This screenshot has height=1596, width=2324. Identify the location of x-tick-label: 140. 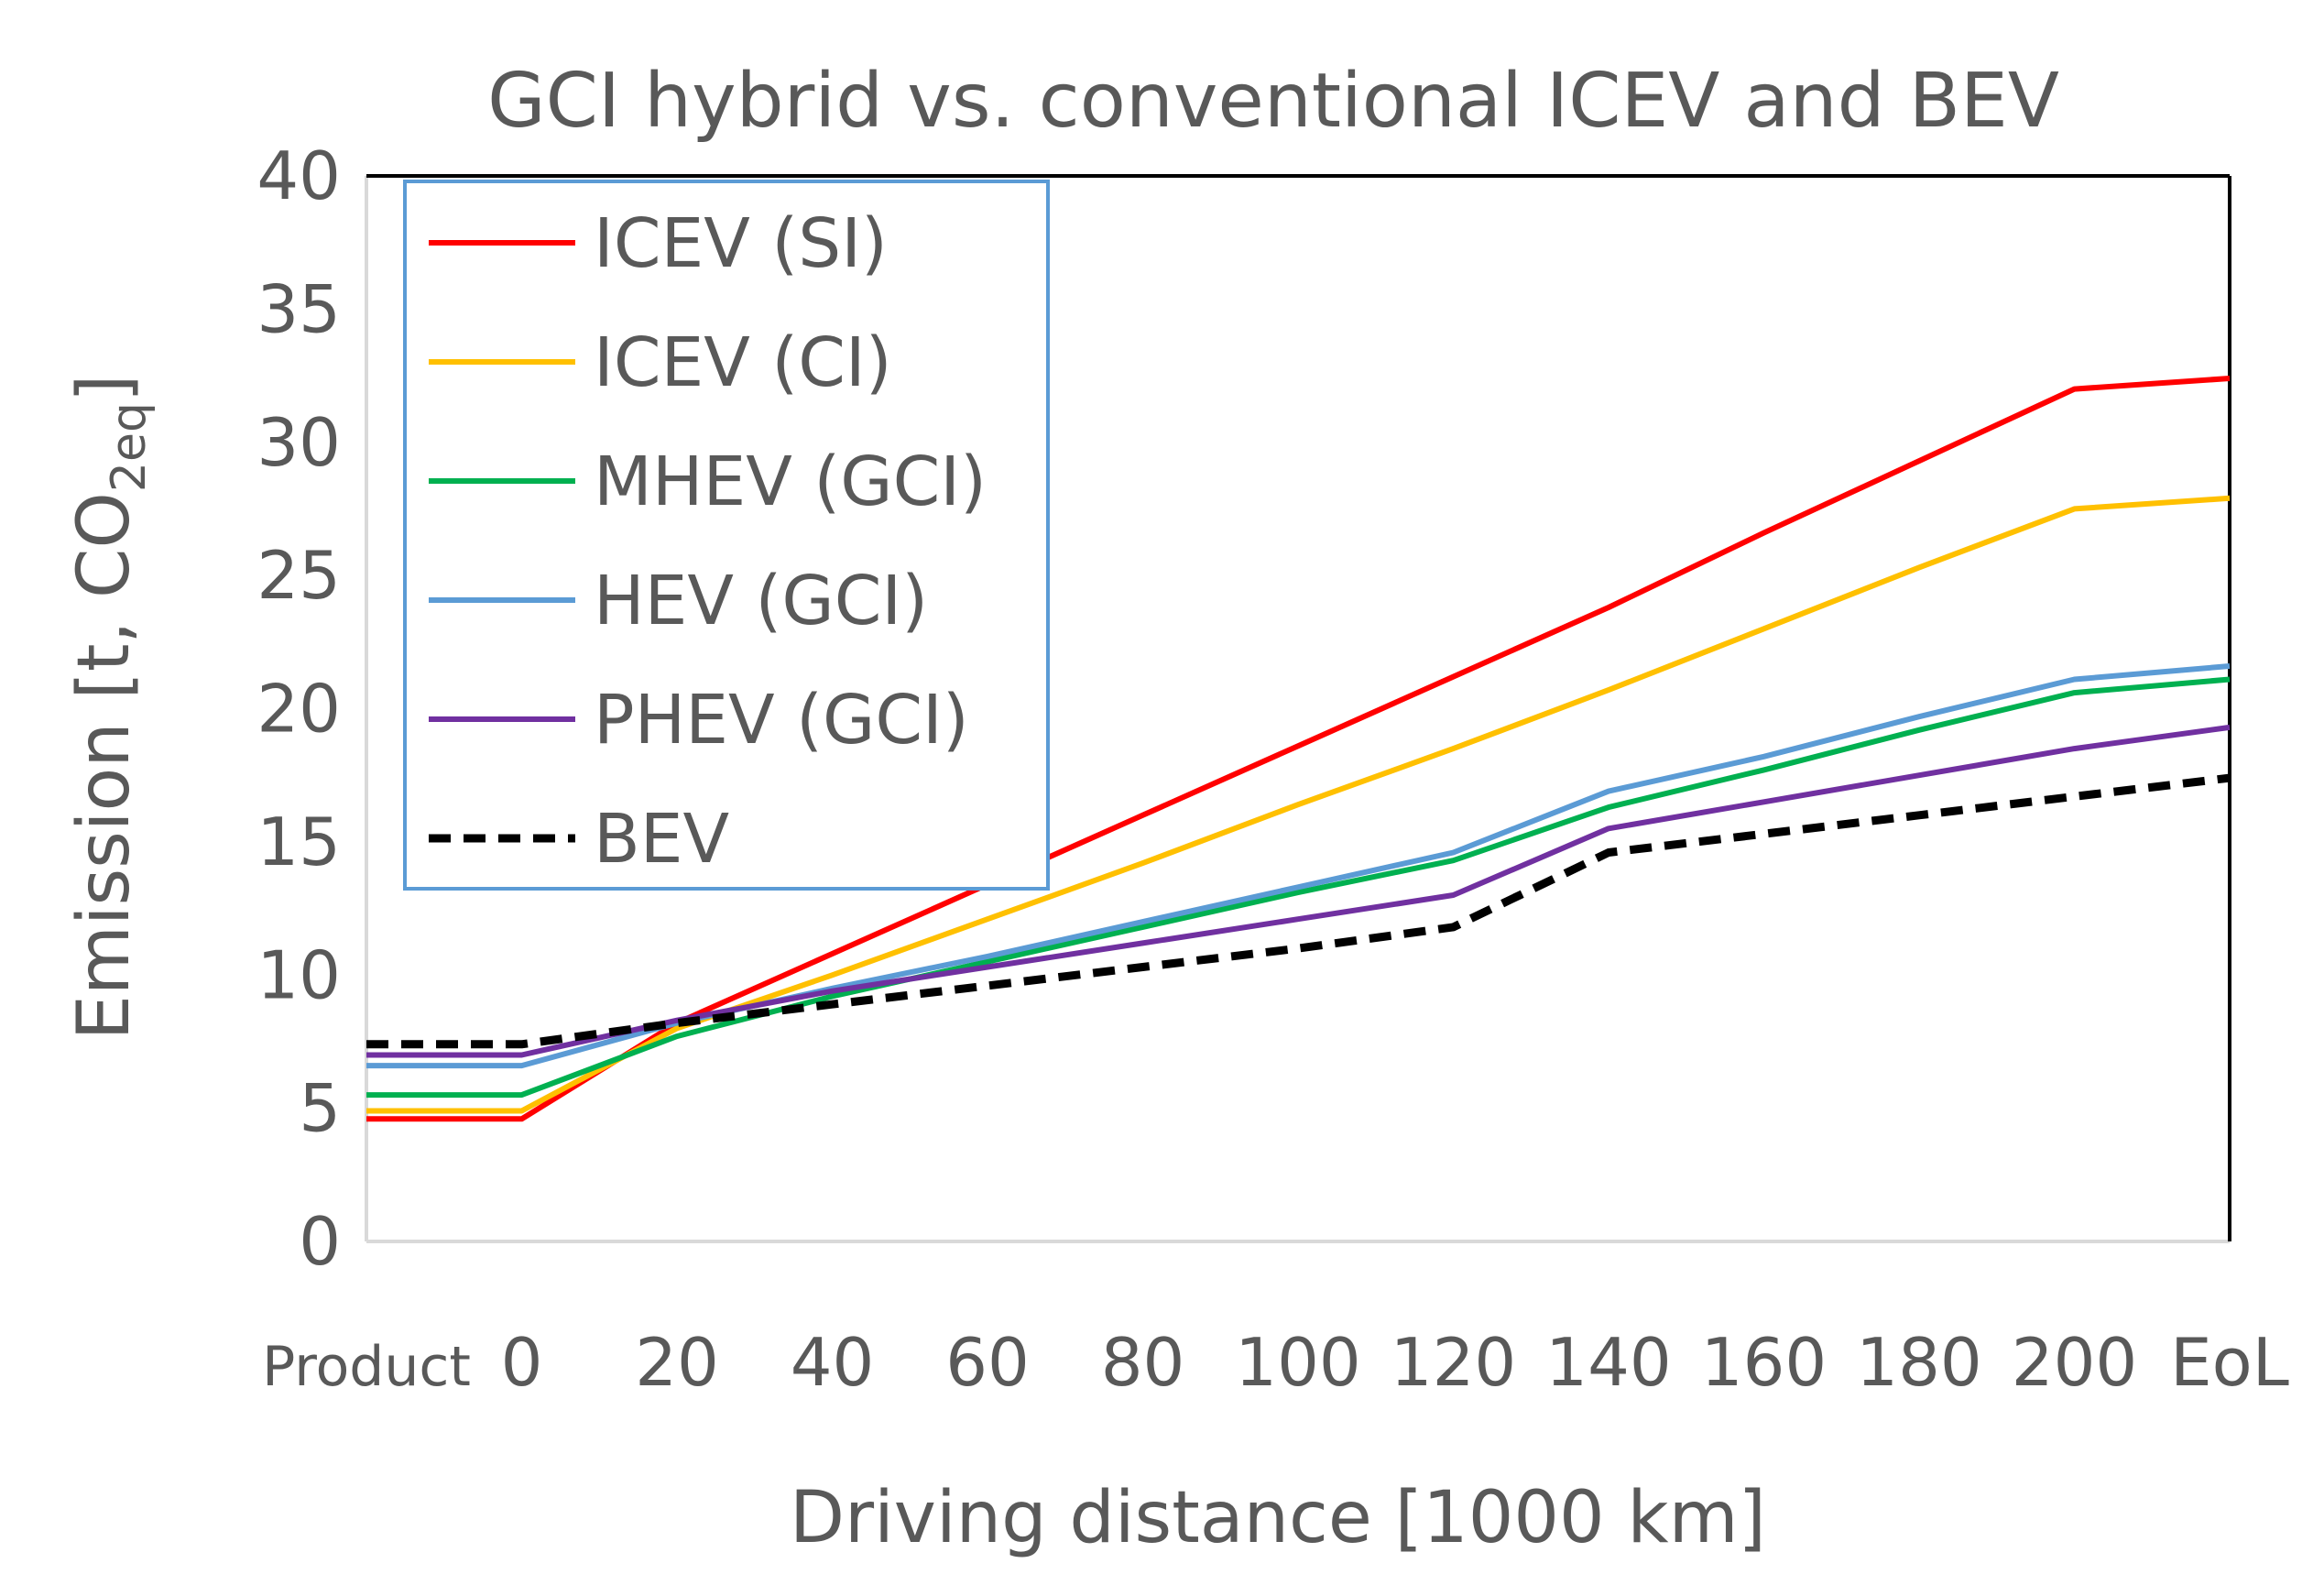
(1608, 1362).